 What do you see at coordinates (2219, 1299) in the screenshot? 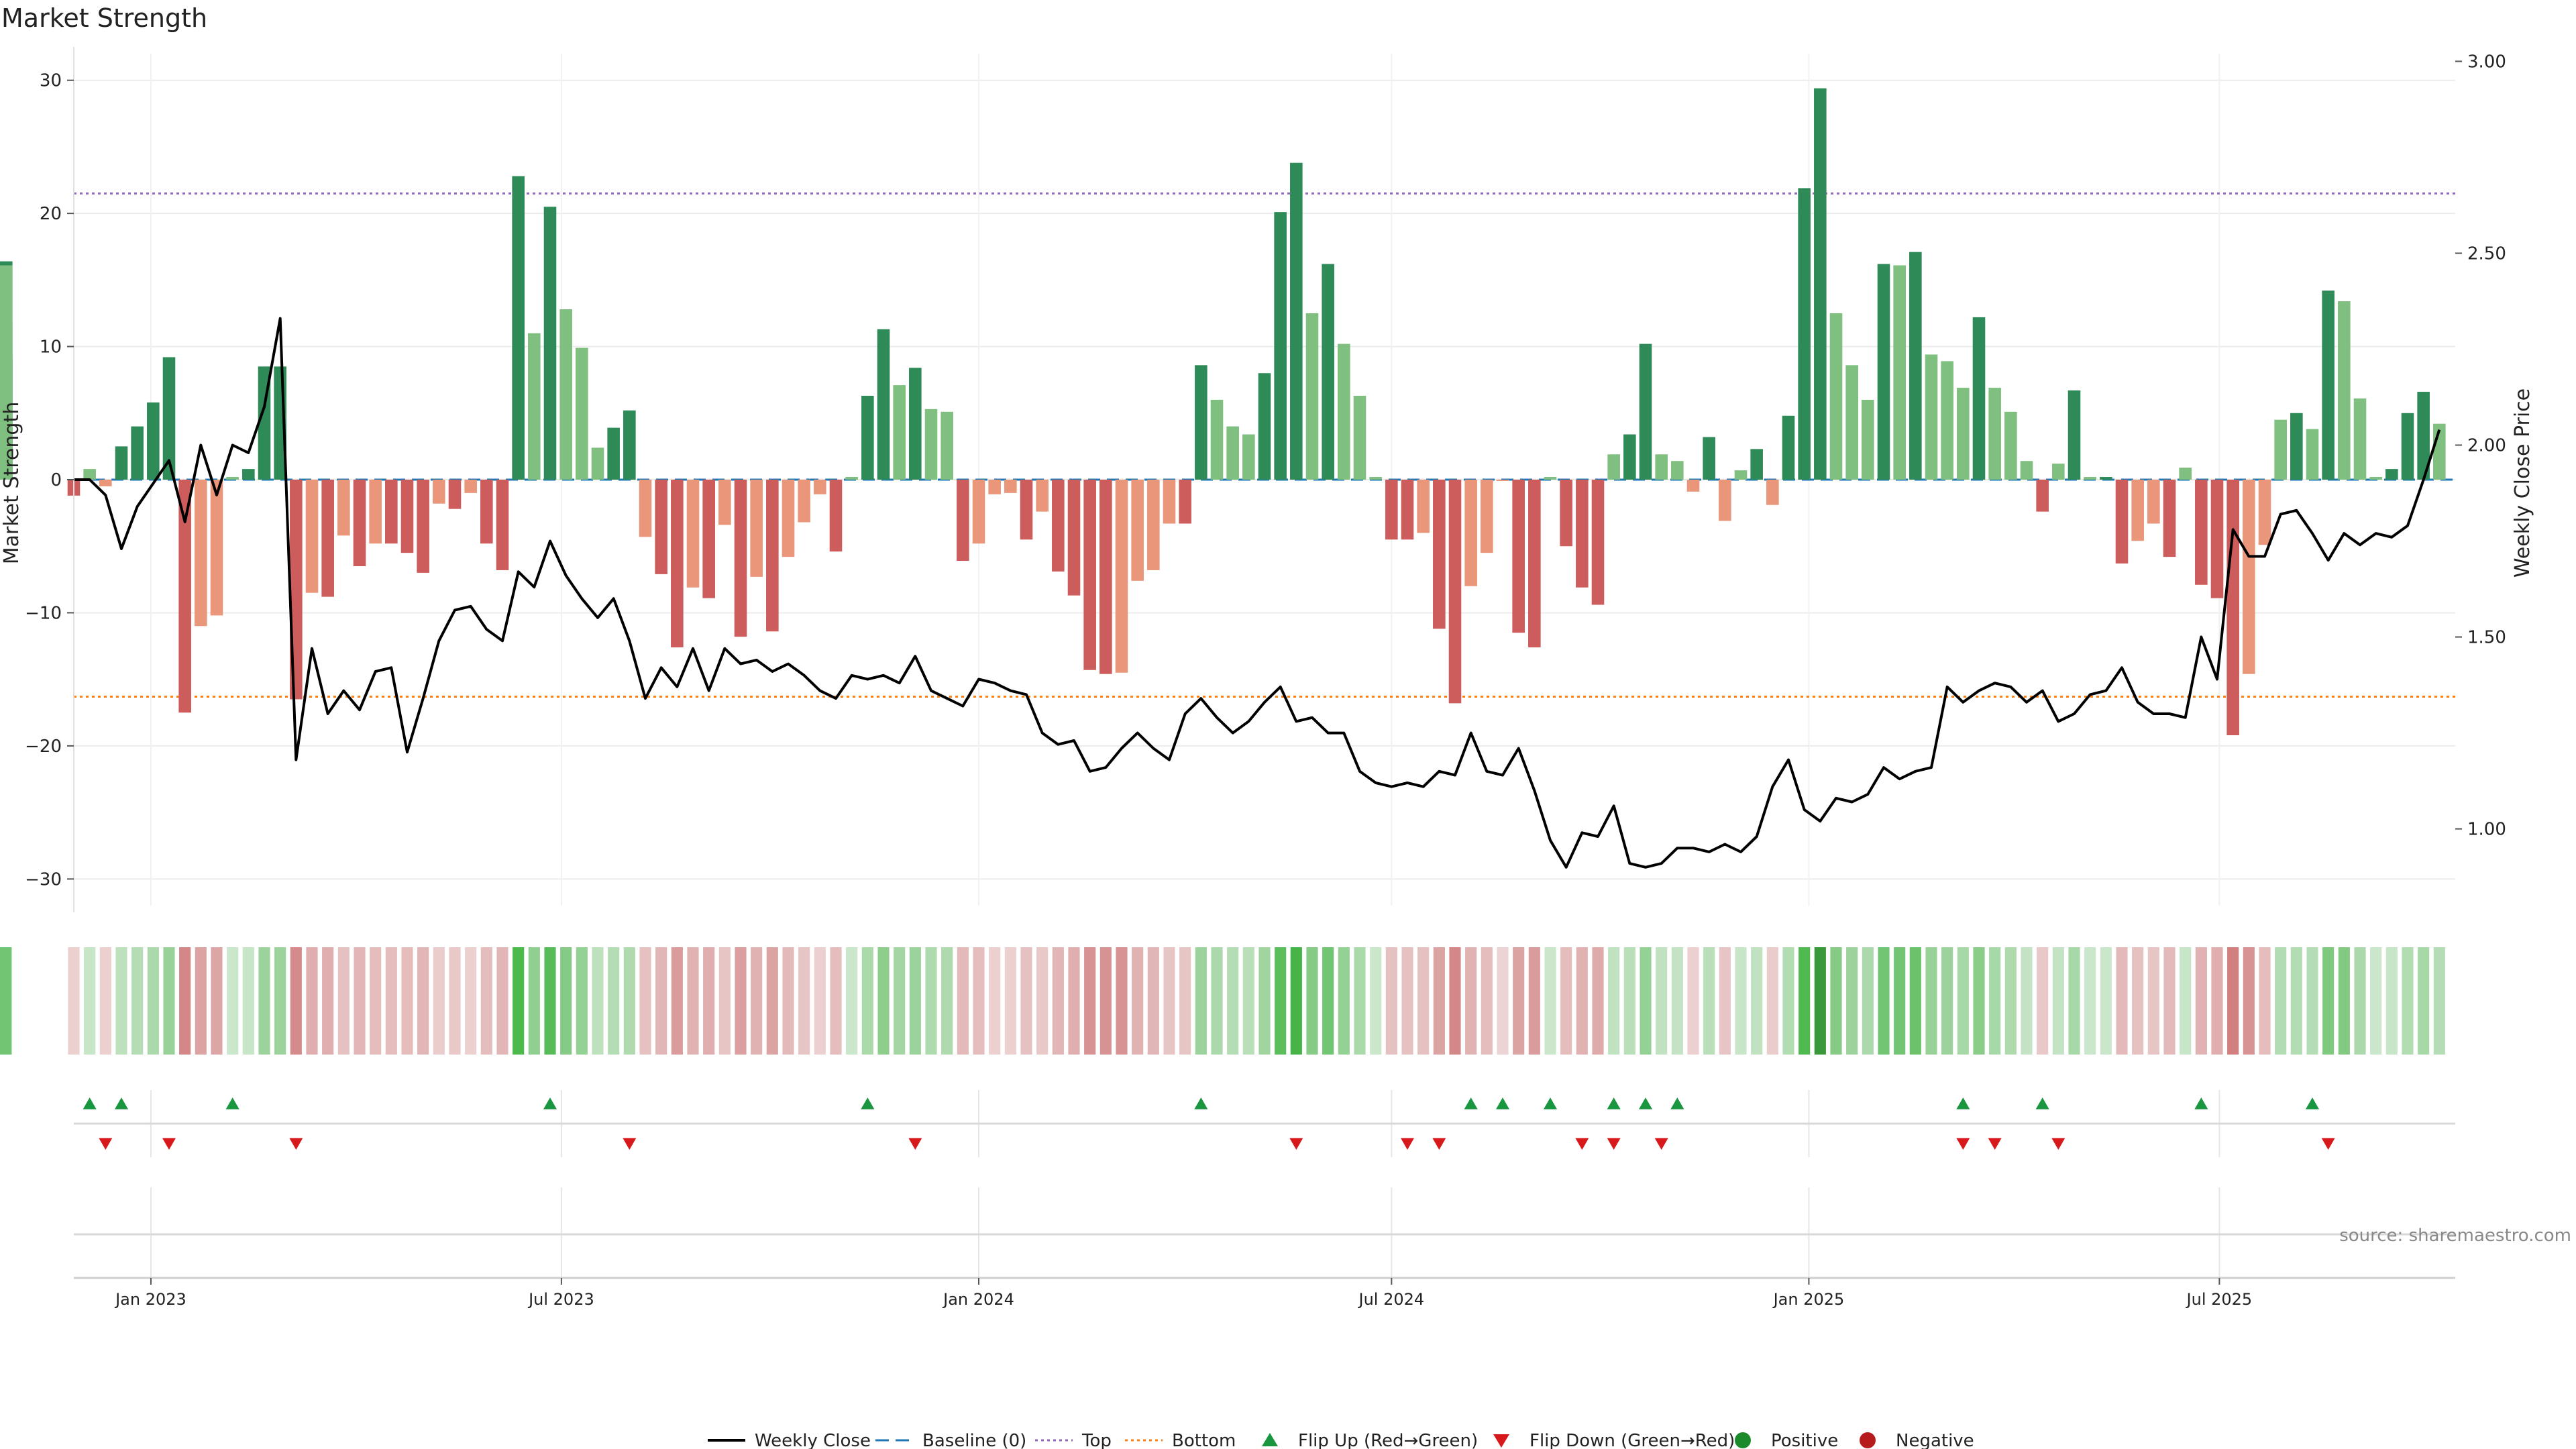
I see `x-tick-label: Jul 2025` at bounding box center [2219, 1299].